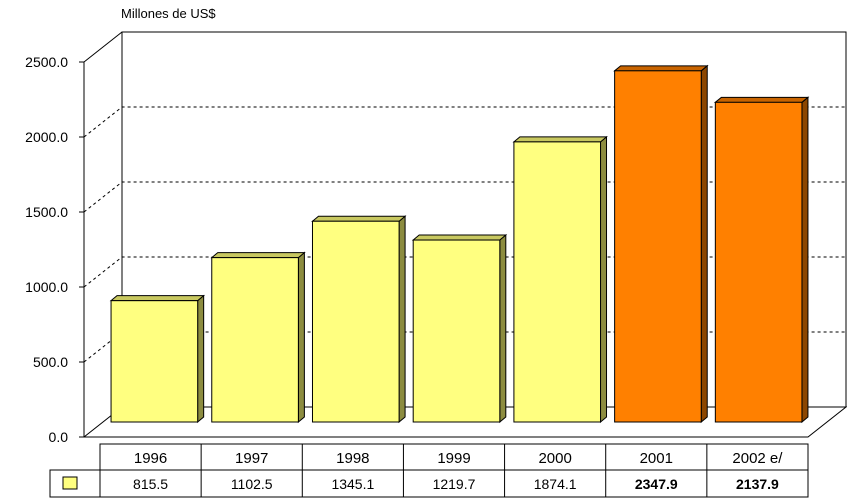 The width and height of the screenshot is (847, 500). Describe the element at coordinates (454, 484) in the screenshot. I see `value-label: 1219.7` at that location.